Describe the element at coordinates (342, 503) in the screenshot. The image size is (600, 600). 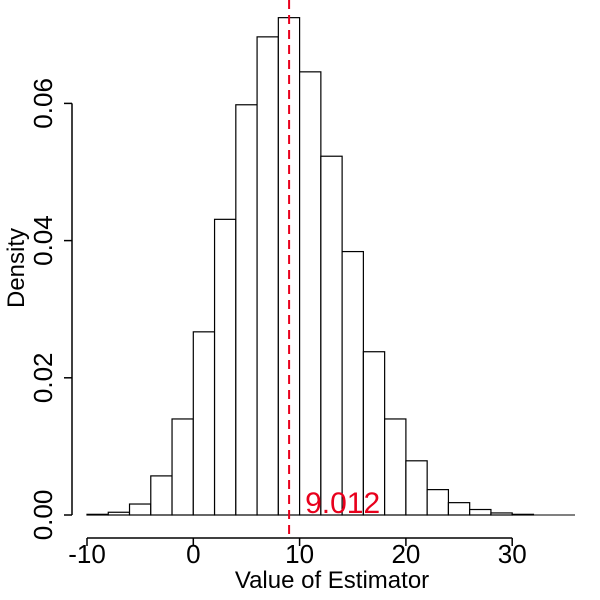
I see `mean-value-label: 9.012` at that location.